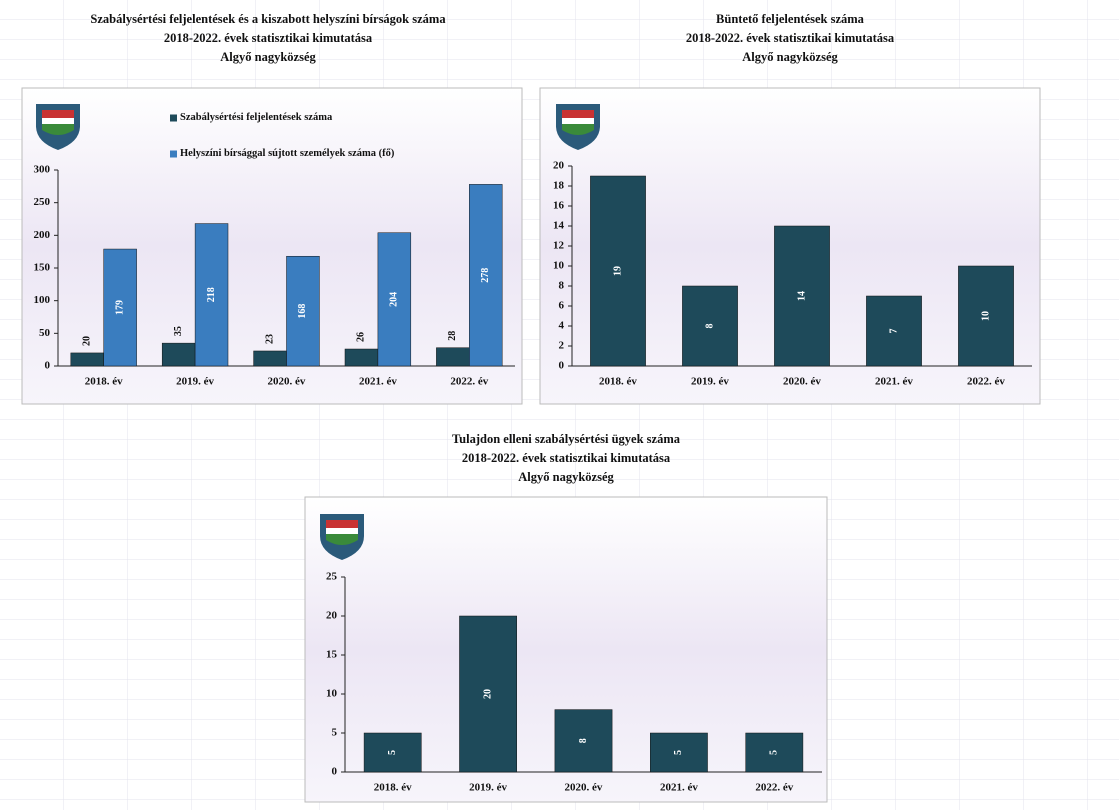  What do you see at coordinates (335, 733) in the screenshot?
I see `y-tick-label: 5` at bounding box center [335, 733].